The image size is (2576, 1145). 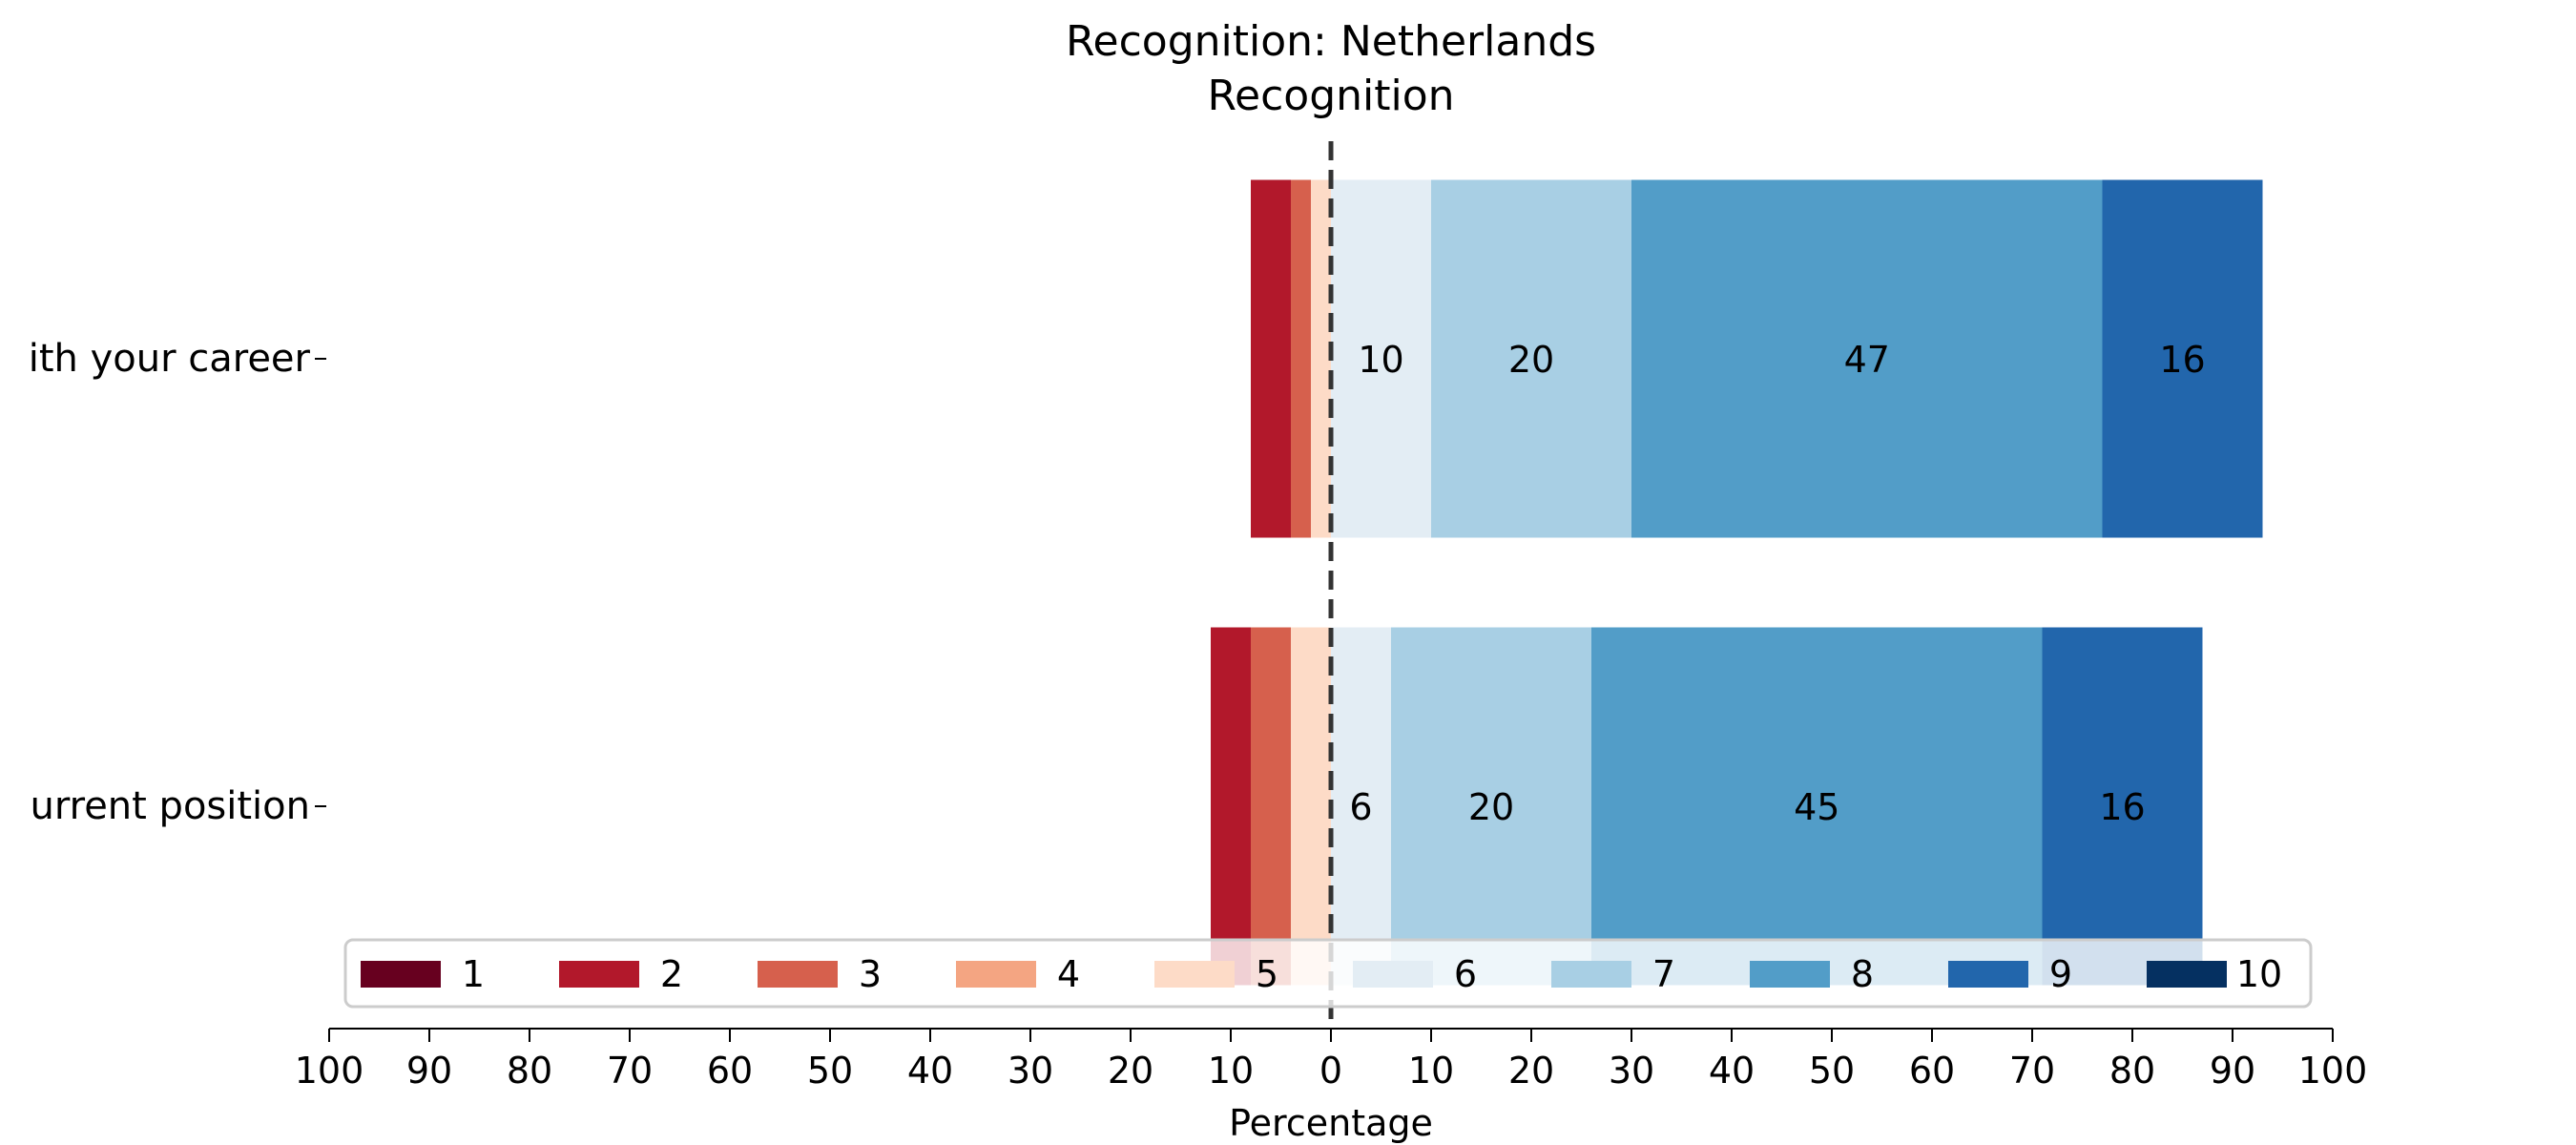 I want to click on legend-label-4: 4, so click(x=1068, y=974).